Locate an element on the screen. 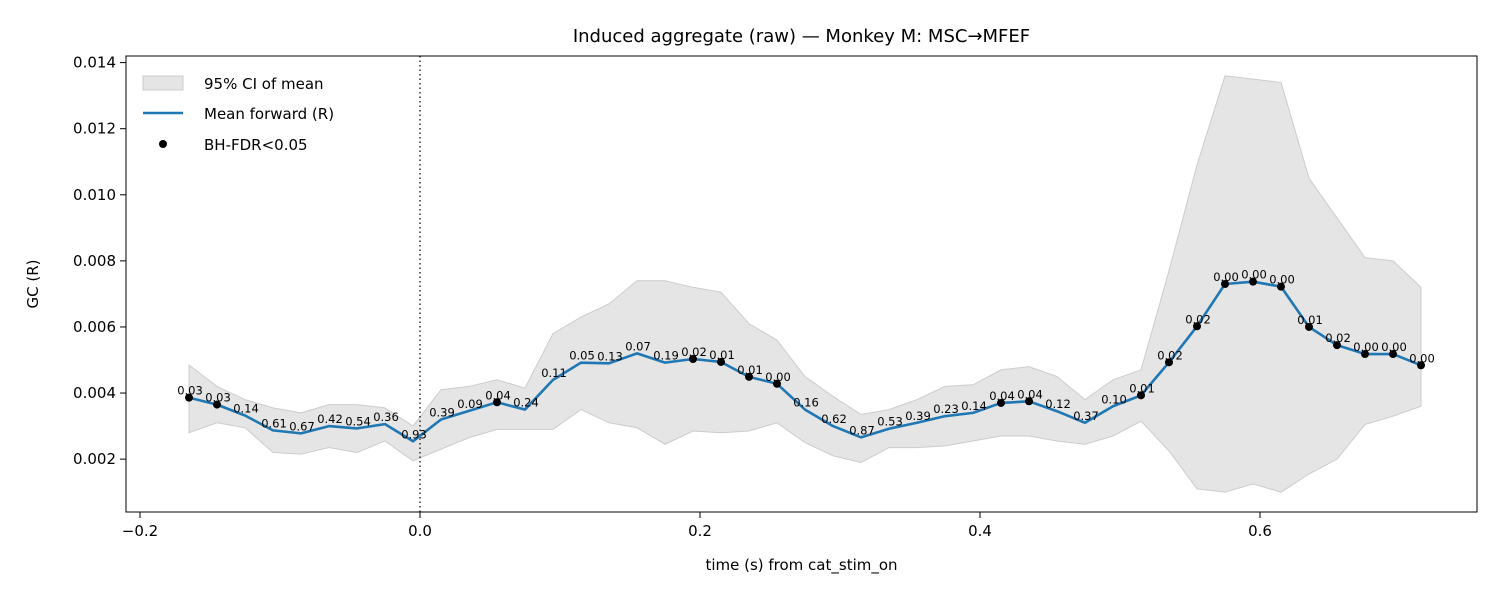 This screenshot has width=1500, height=600. p-value-label: 0.11 is located at coordinates (554, 373).